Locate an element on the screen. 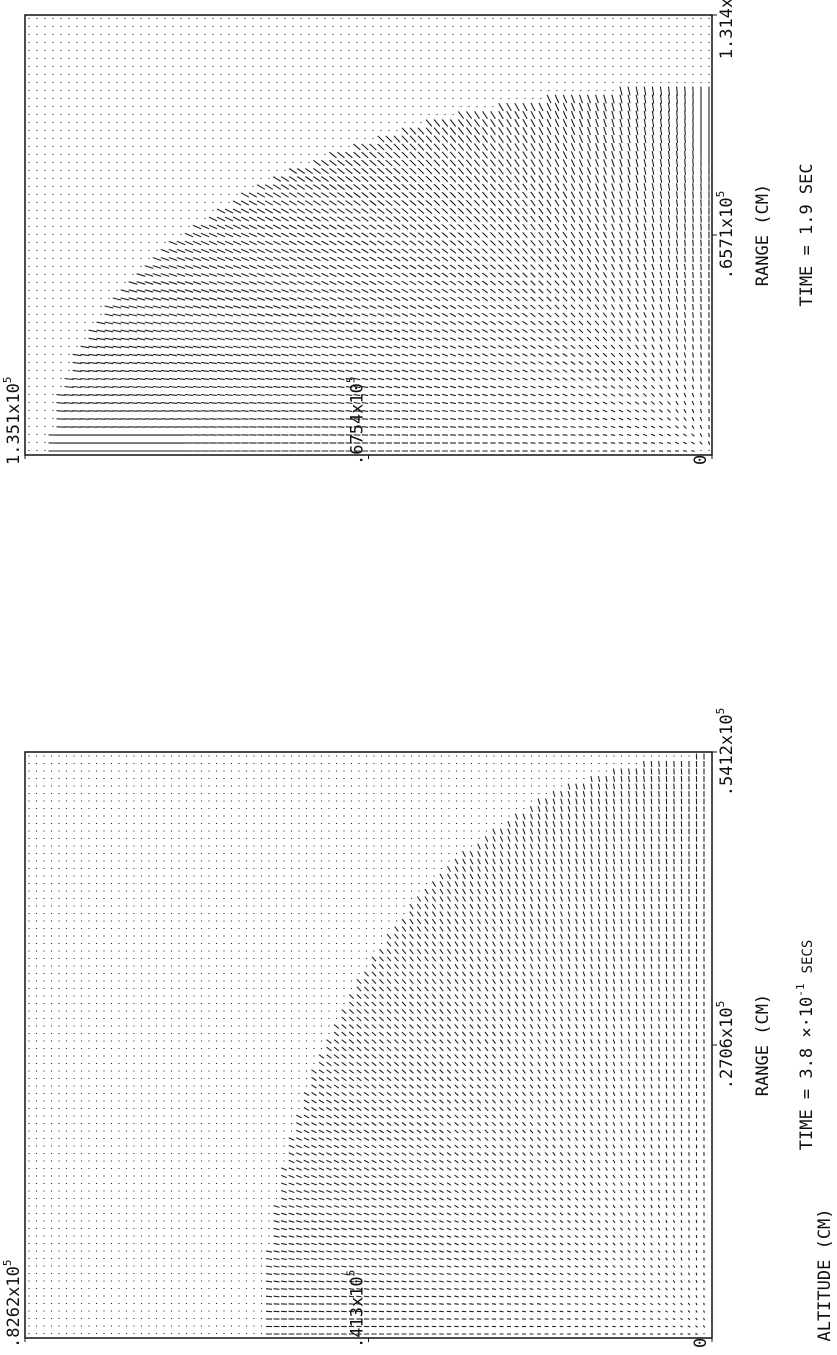  x-tick-label-base: .5412x10 is located at coordinates (727, 755).